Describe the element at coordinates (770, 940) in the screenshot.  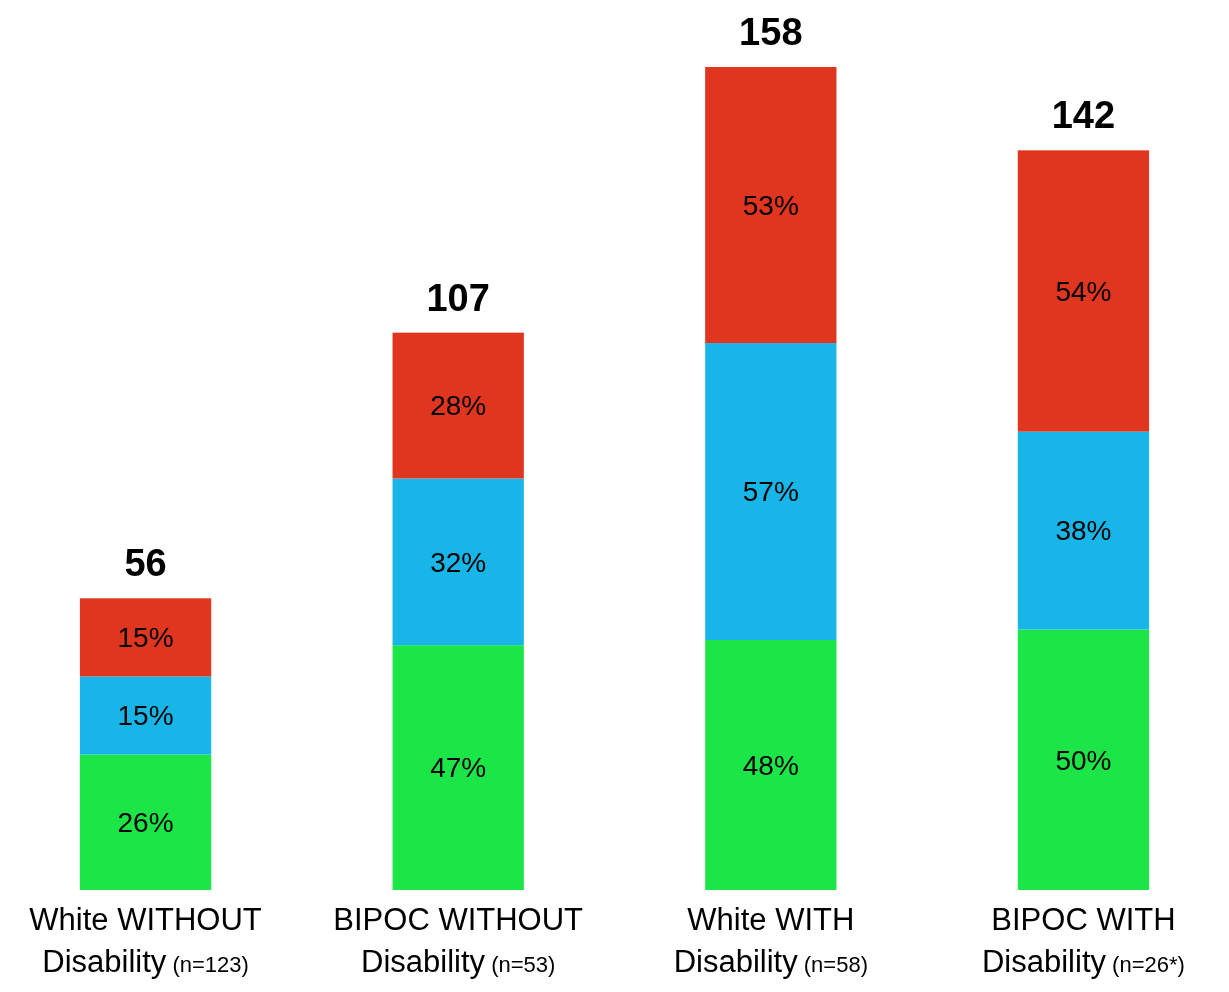
I see `x-tick-label: White WITH Disability (n=58)` at that location.